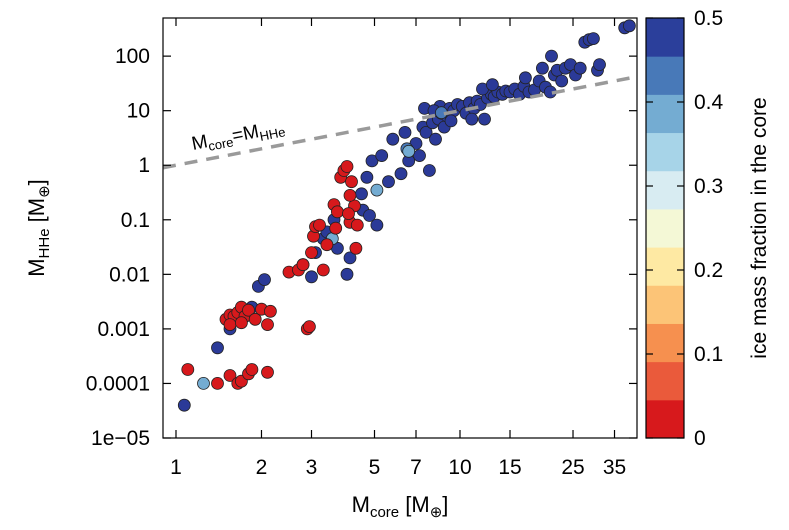  I want to click on reference-line, so click(400, 122).